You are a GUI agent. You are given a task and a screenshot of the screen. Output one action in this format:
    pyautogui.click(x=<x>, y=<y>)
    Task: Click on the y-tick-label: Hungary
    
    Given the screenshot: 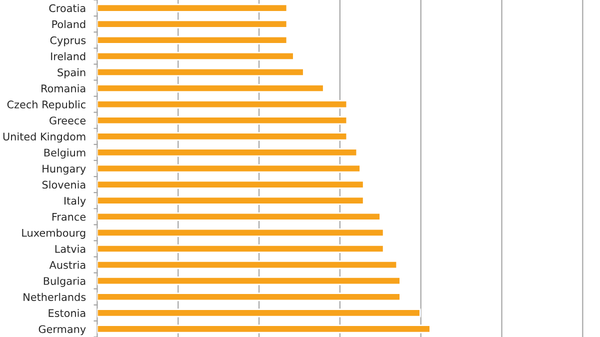 What is the action you would take?
    pyautogui.click(x=64, y=169)
    